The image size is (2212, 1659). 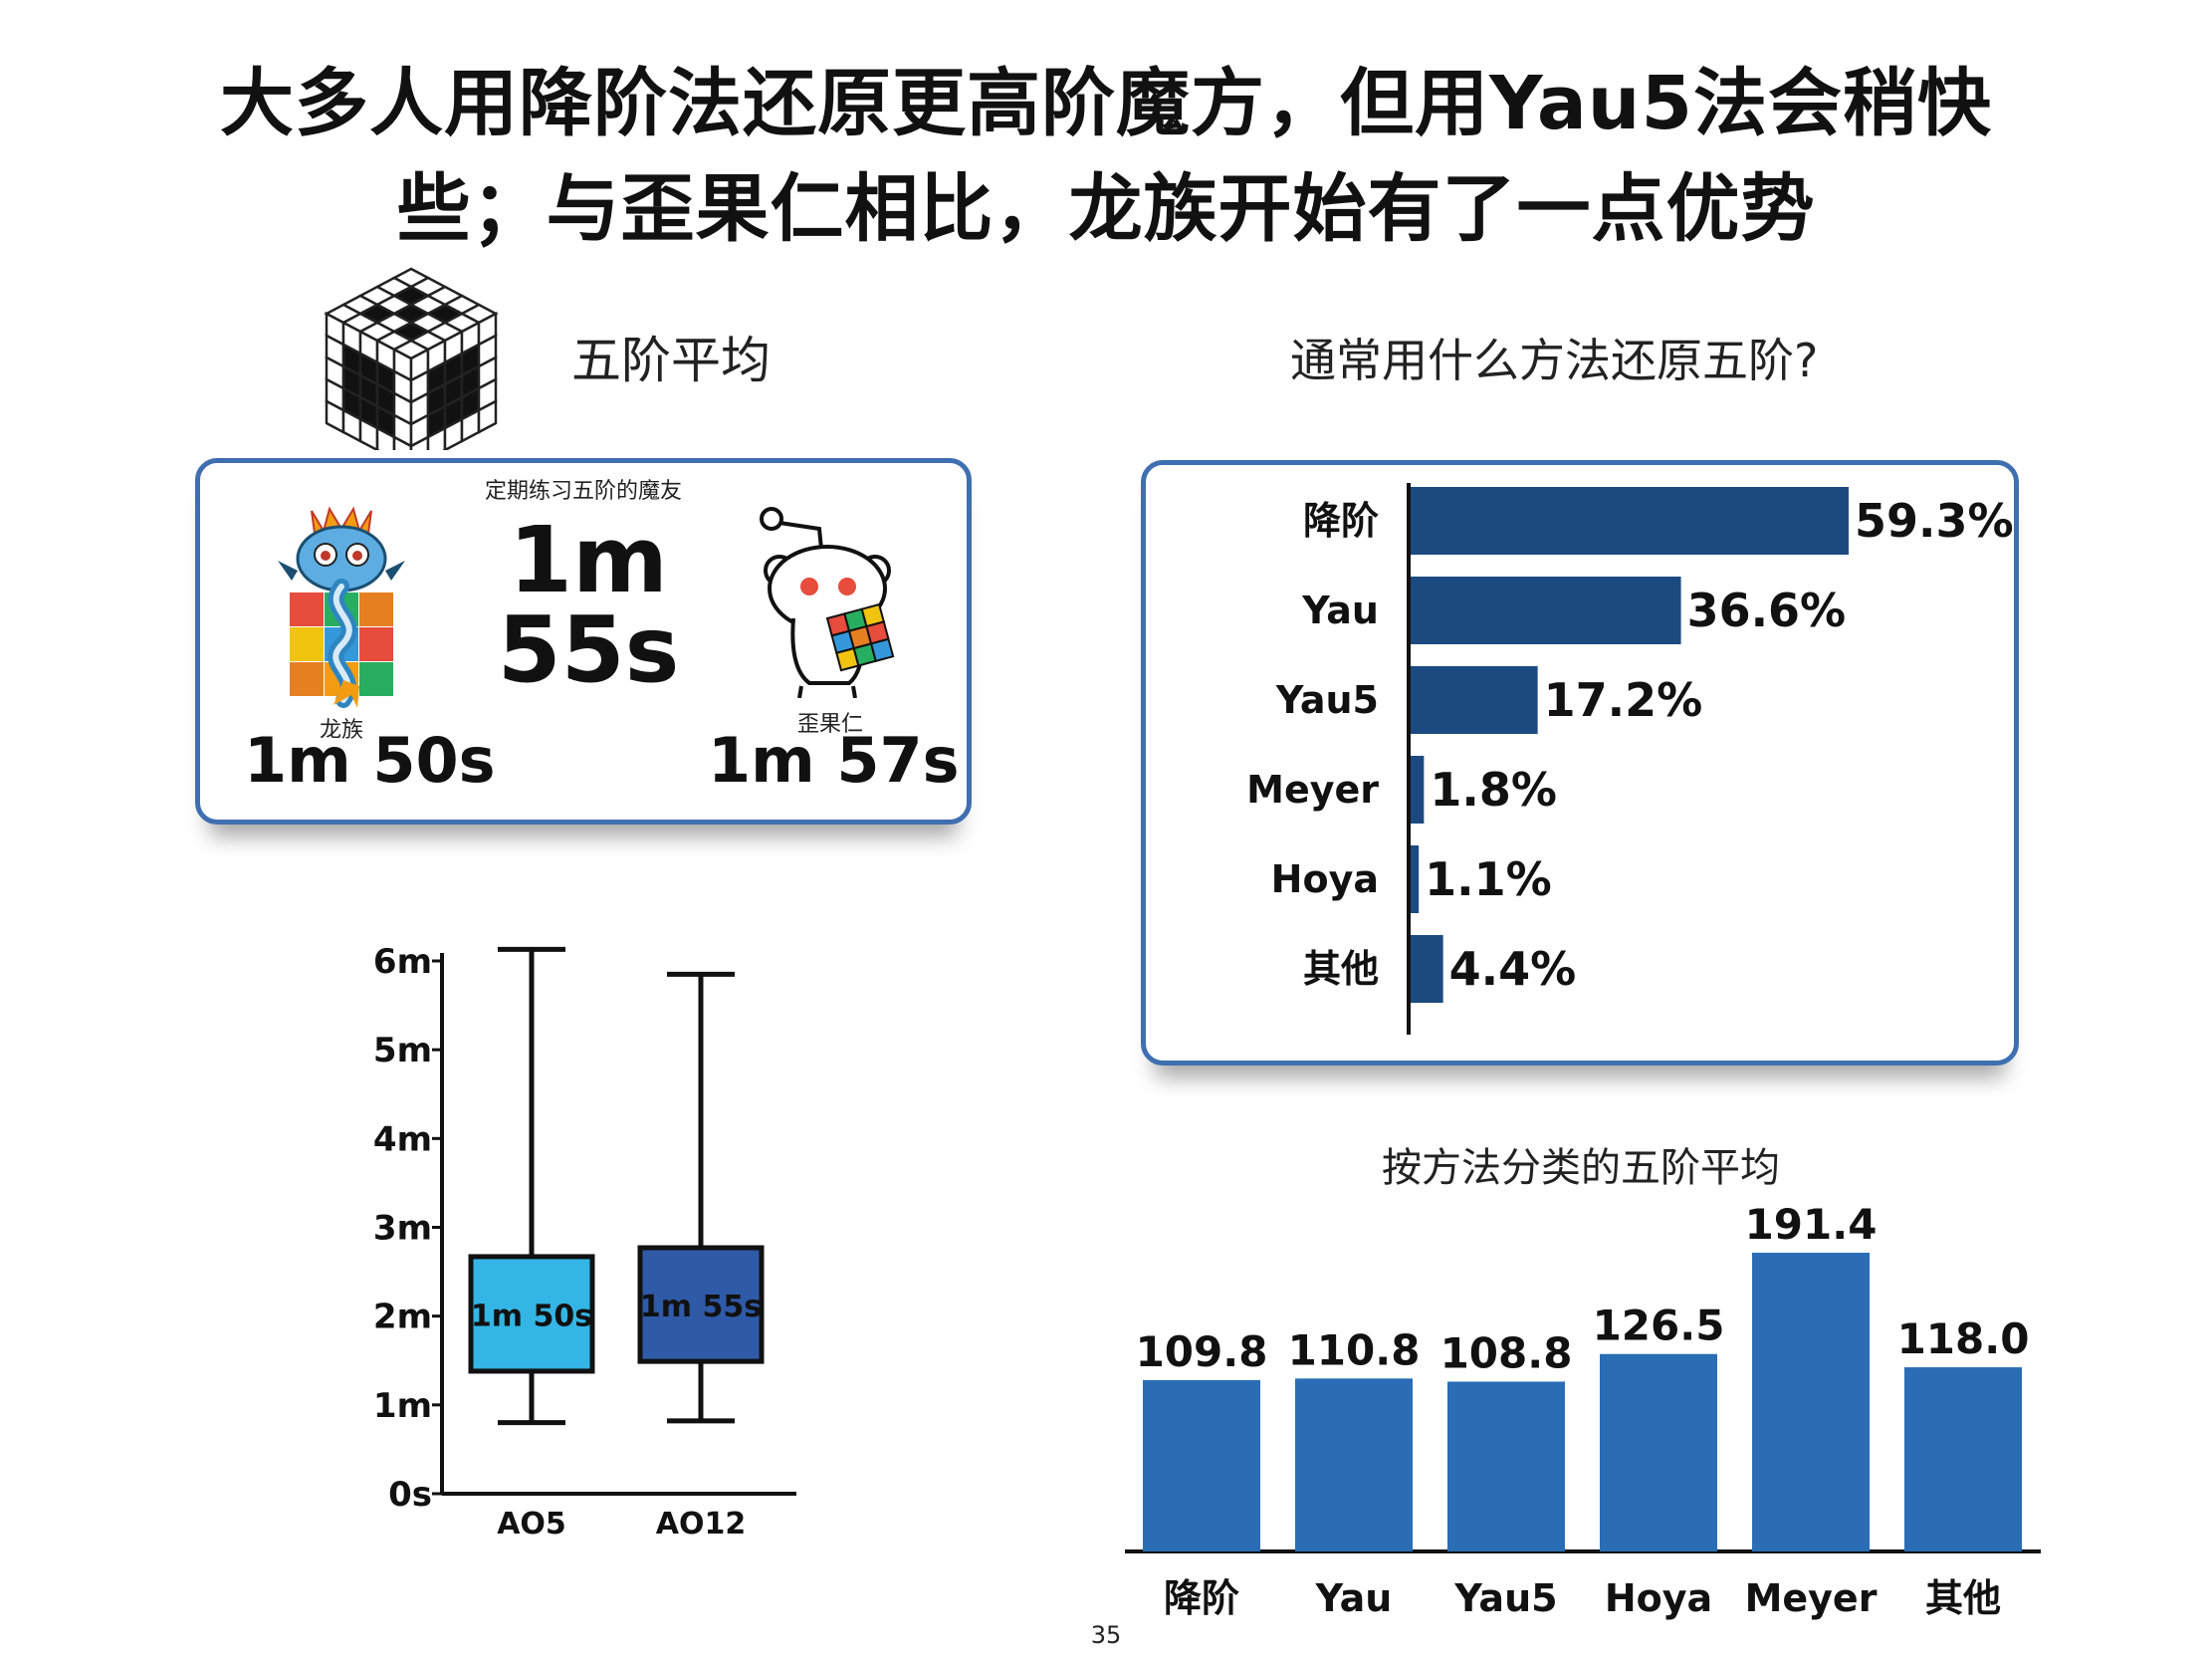 What do you see at coordinates (1327, 700) in the screenshot?
I see `hbar-category-label: Yau5` at bounding box center [1327, 700].